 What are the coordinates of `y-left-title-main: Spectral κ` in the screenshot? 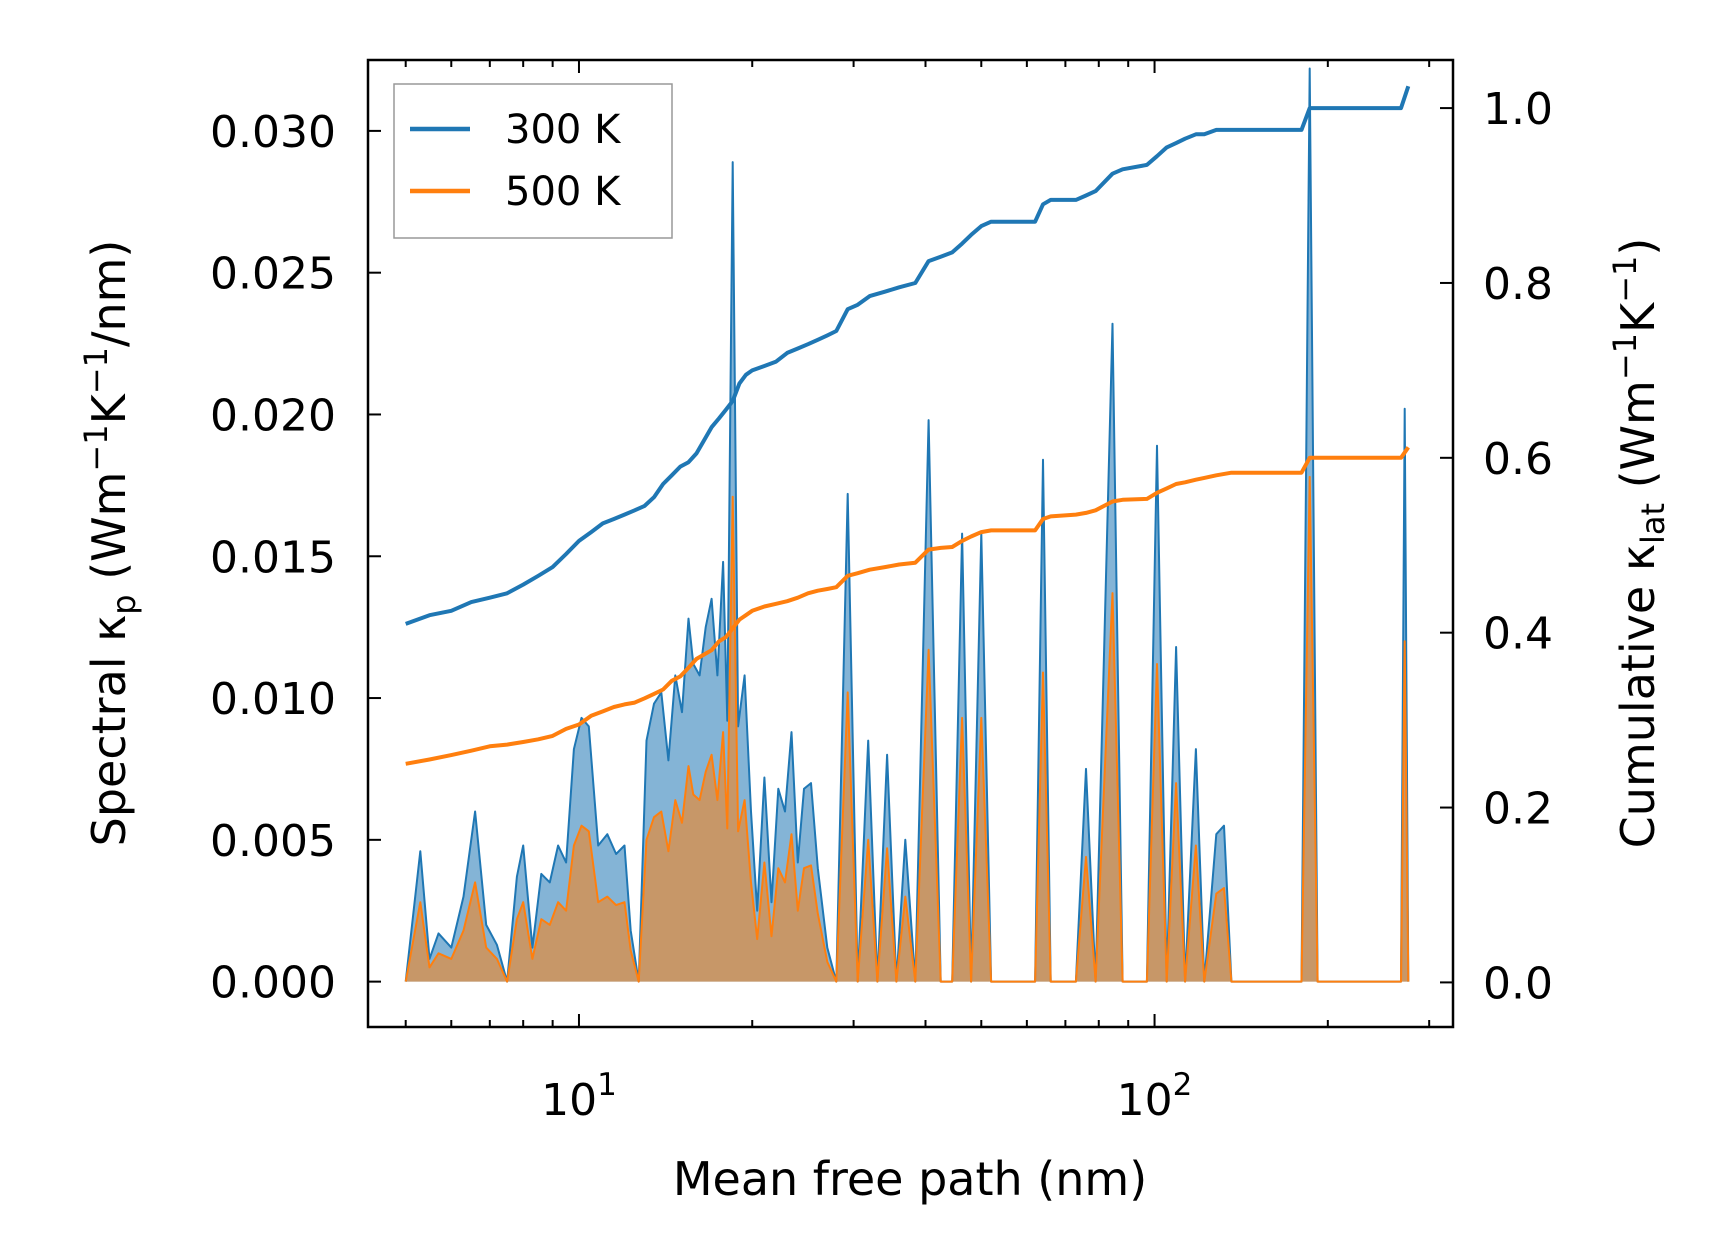 It's located at (109, 731).